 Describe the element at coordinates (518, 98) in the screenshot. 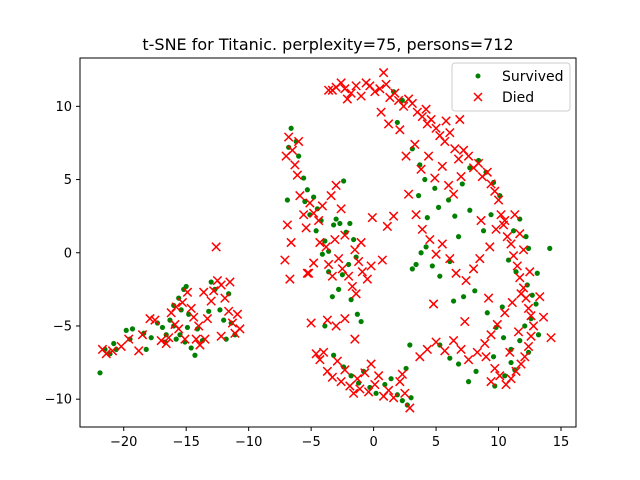

I see `legend-died-label: Died` at that location.